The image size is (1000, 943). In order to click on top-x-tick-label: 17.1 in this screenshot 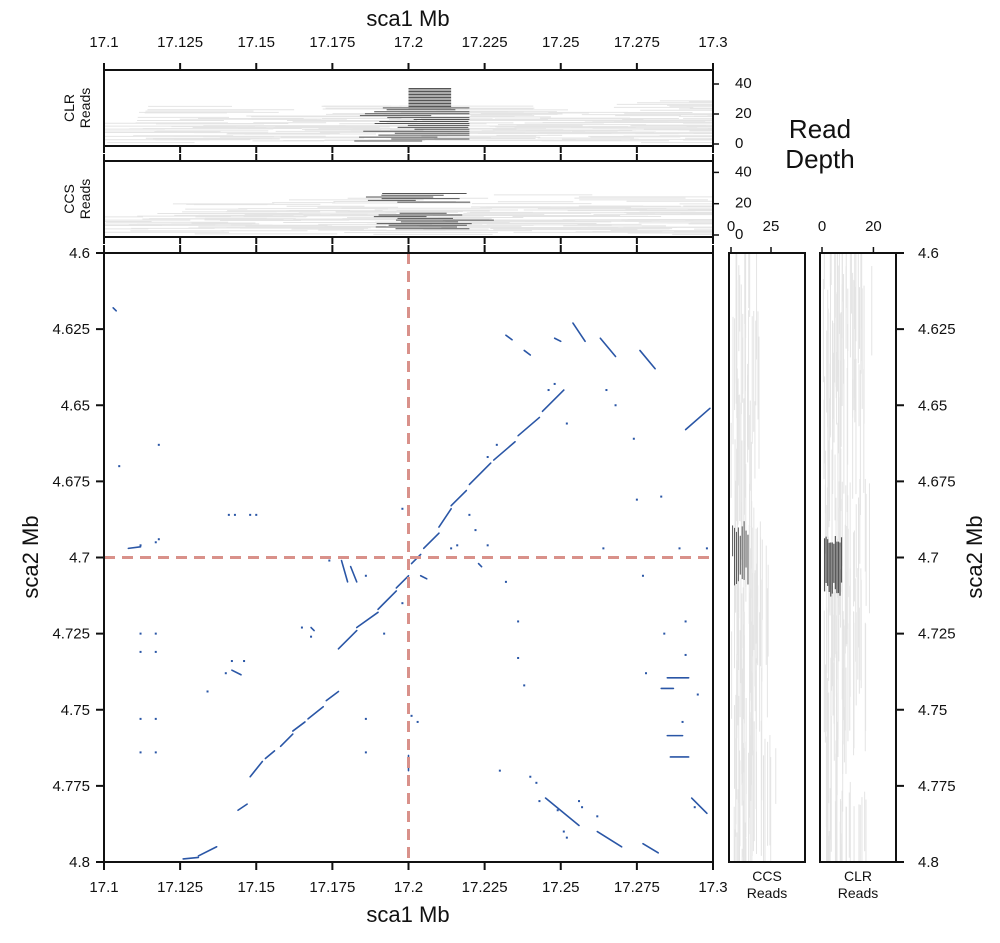, I will do `click(103, 42)`.